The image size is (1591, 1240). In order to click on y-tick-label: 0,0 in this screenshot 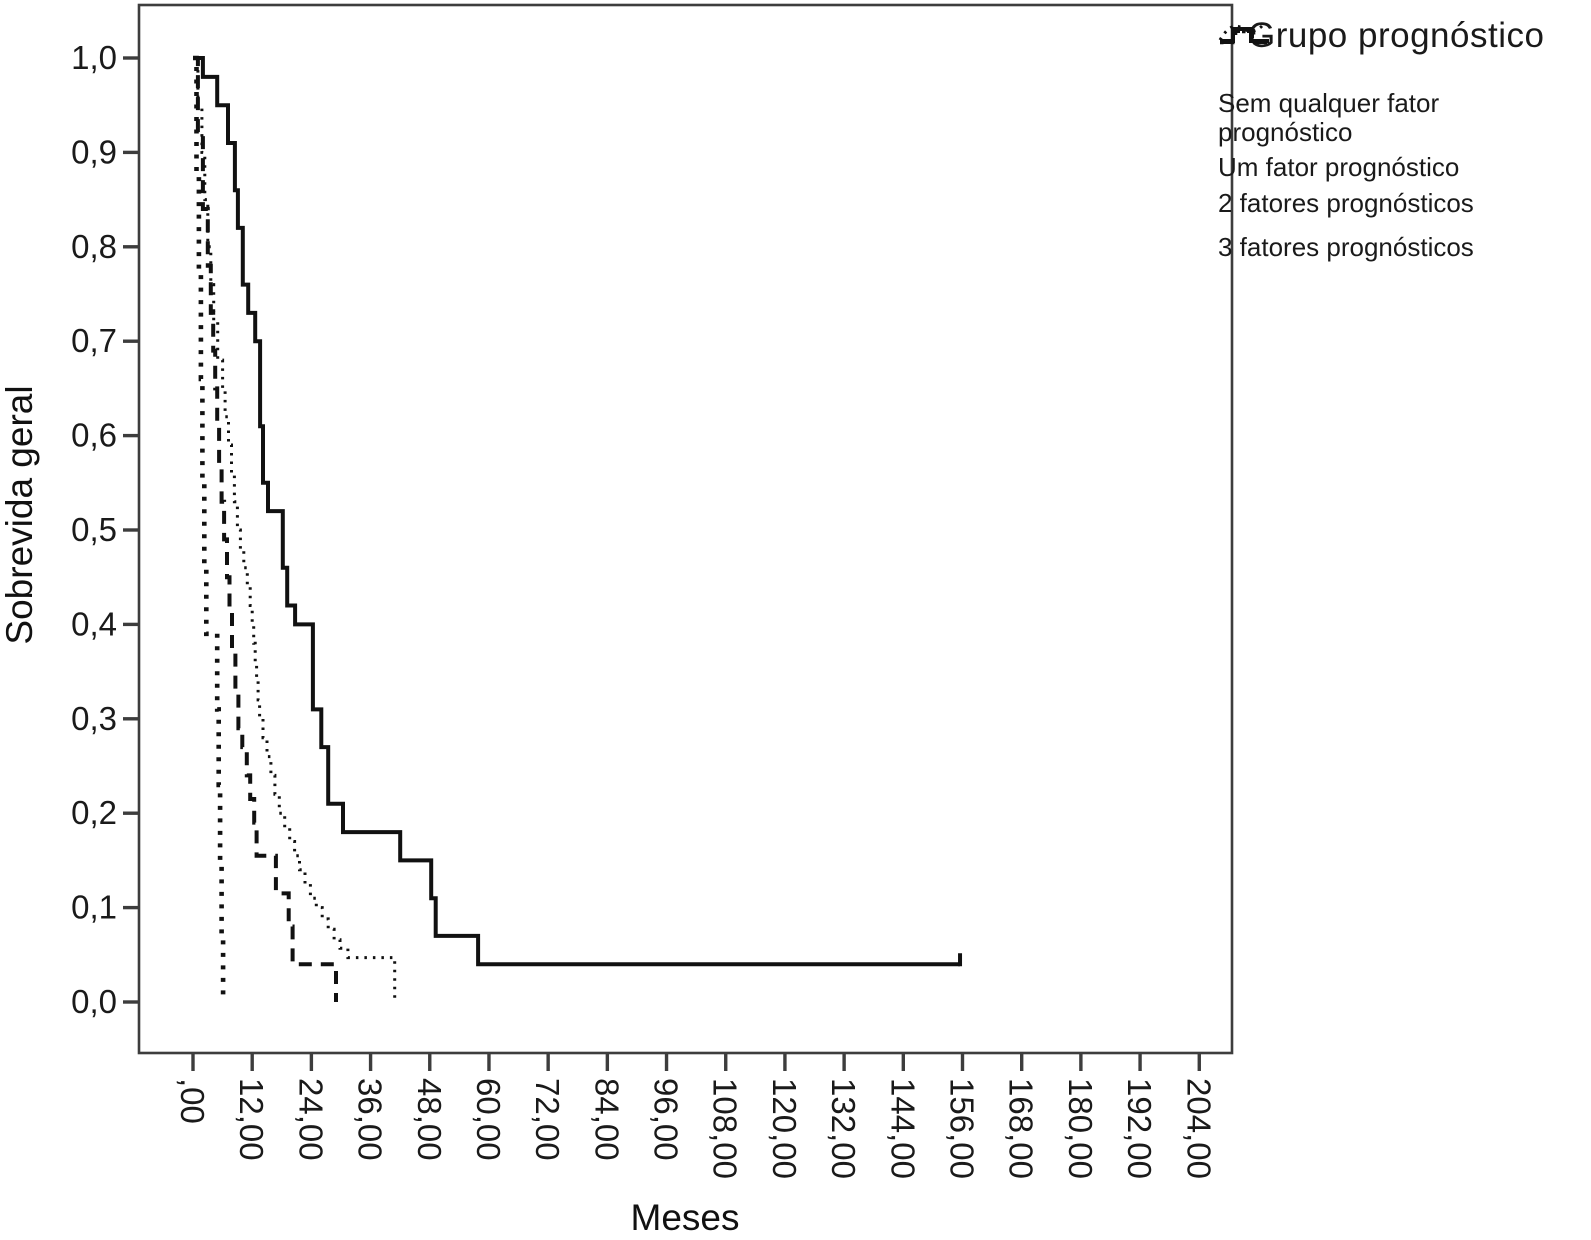, I will do `click(94, 1001)`.